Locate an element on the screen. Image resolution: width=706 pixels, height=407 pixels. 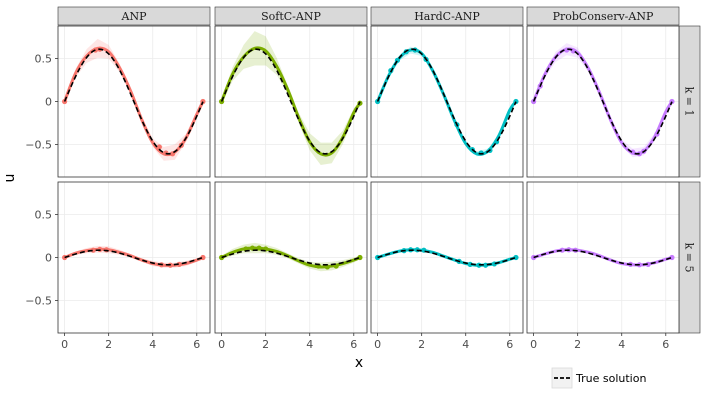
legend: True solution is located at coordinates (598, 378).